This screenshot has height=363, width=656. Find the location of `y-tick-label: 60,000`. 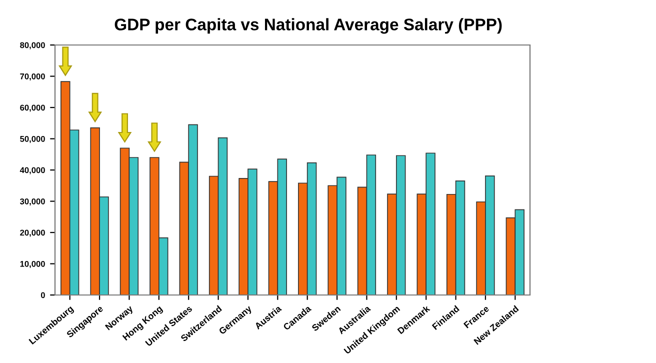

y-tick-label: 60,000 is located at coordinates (32, 108).